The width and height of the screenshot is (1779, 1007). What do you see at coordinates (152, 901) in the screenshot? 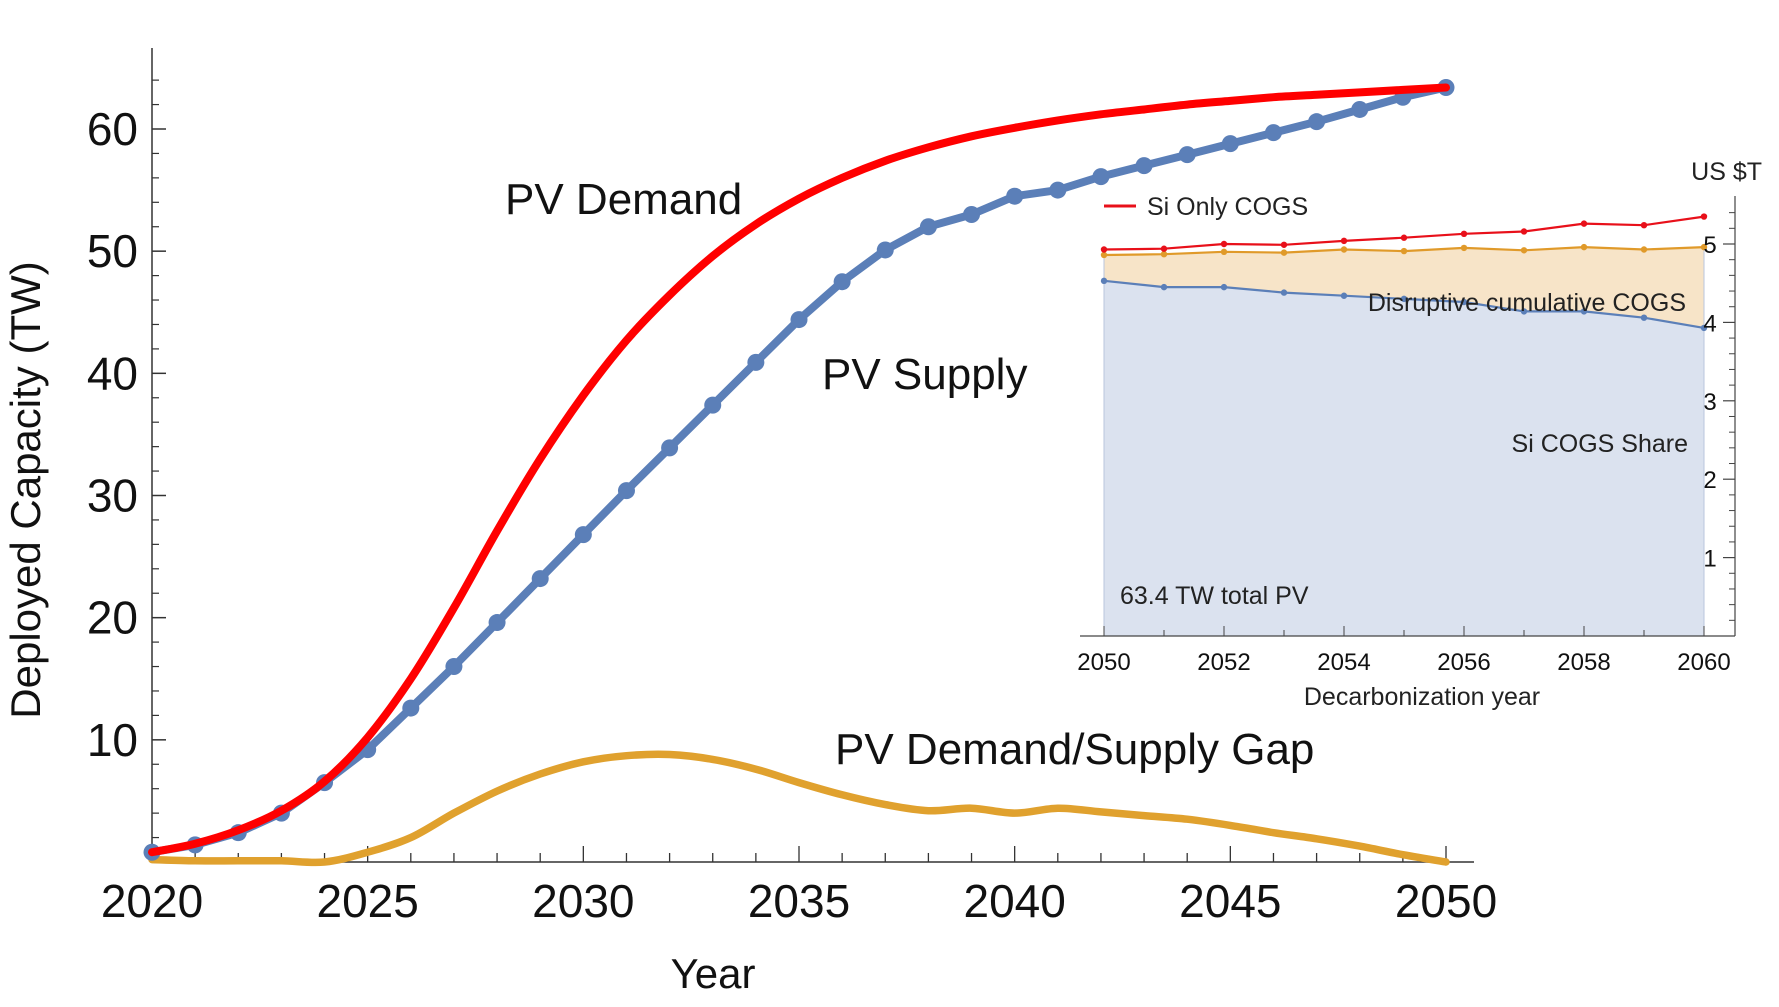
I see `x-tick-label: 2020` at bounding box center [152, 901].